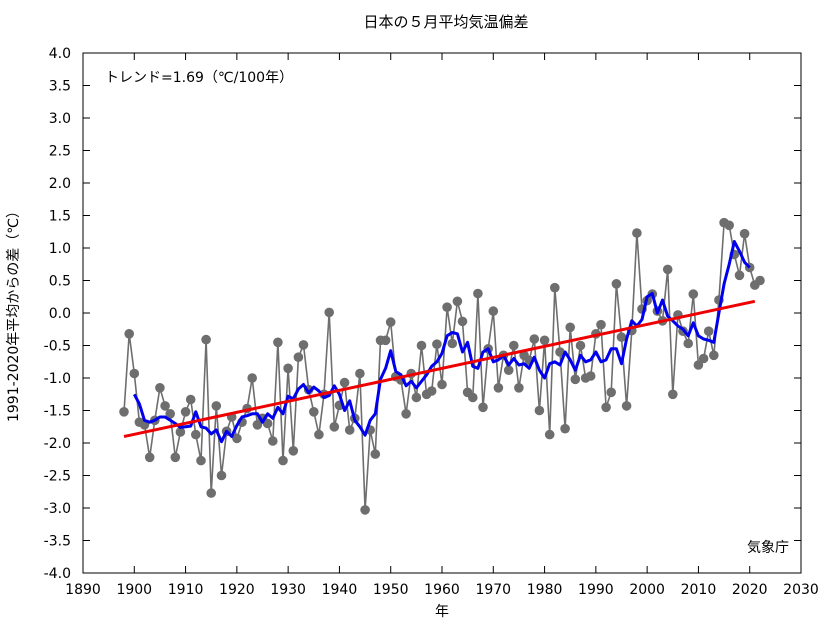  I want to click on y-tick-label: -0.5, so click(57, 347).